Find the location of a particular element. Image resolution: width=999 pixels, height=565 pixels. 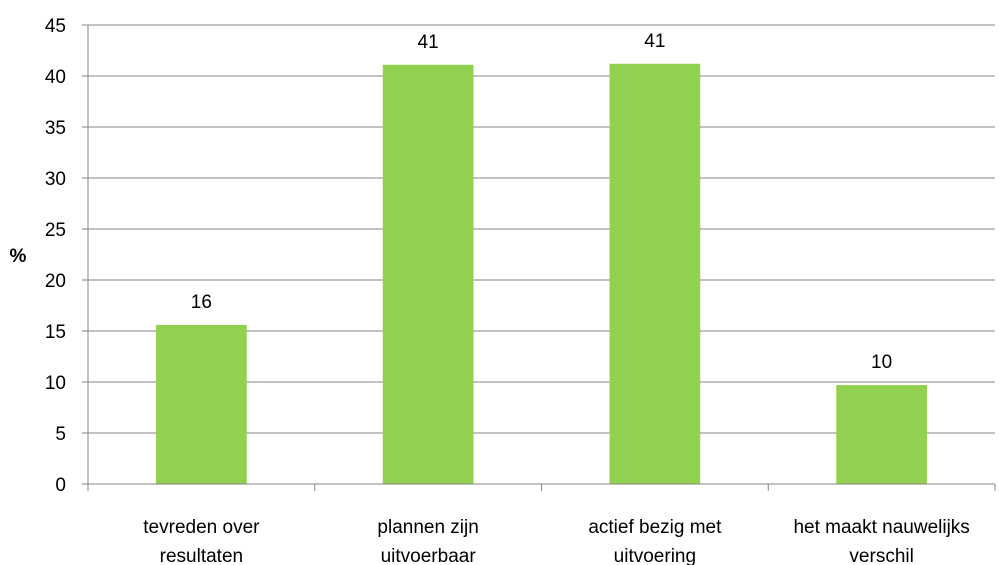

category-label-line: het maakt nauwelijks is located at coordinates (881, 527).